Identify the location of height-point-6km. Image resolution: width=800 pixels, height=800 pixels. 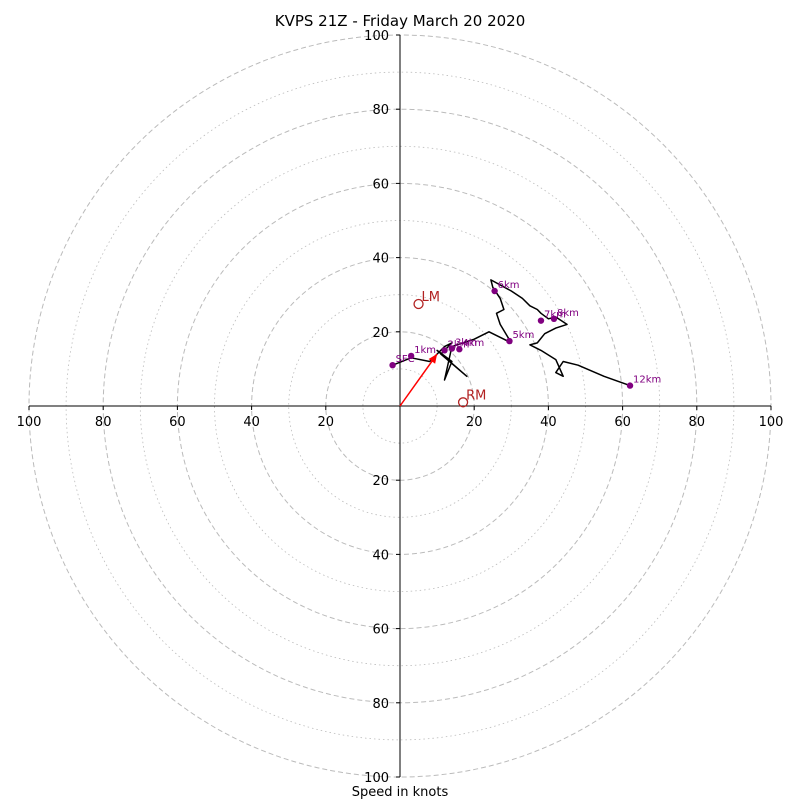
(494, 291).